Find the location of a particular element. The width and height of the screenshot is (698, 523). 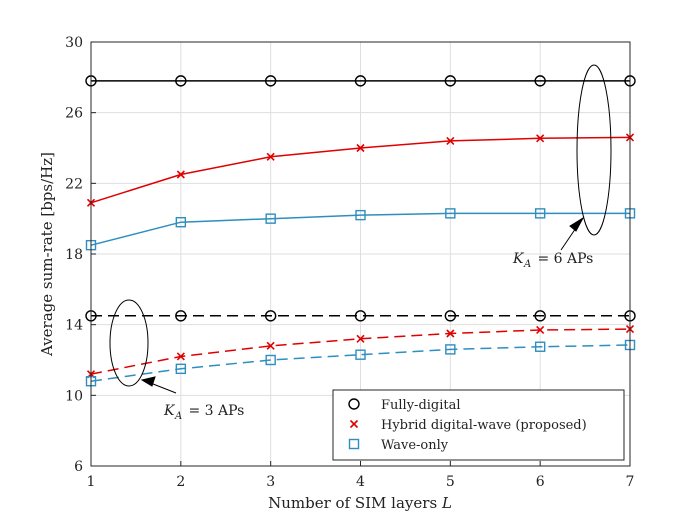

x-tick-label: 5 is located at coordinates (450, 482).